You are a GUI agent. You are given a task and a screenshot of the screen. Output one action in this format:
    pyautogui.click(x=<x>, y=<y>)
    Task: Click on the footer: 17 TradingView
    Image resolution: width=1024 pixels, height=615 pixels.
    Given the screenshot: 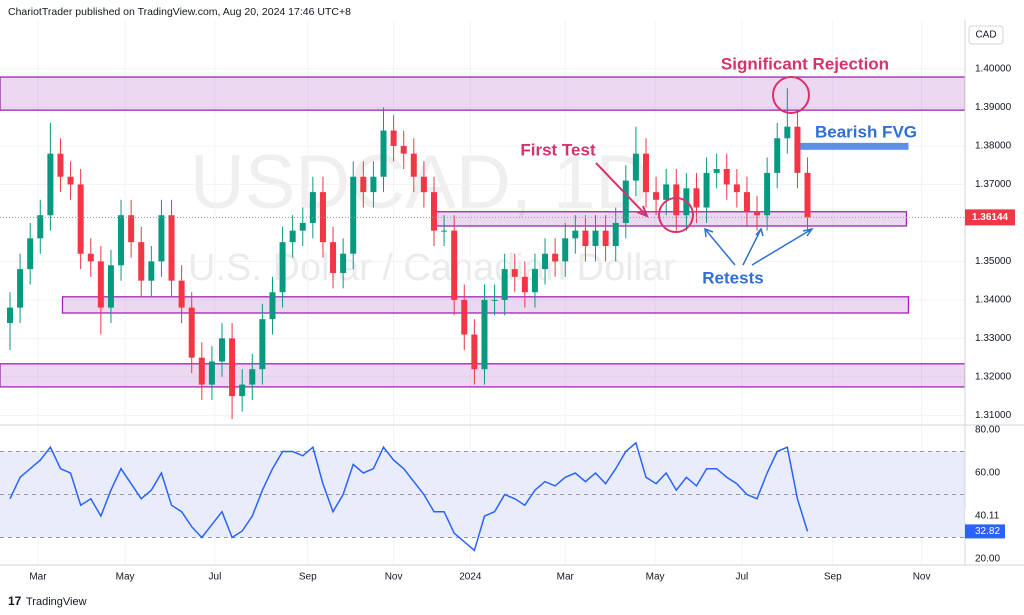 What is the action you would take?
    pyautogui.click(x=47, y=601)
    